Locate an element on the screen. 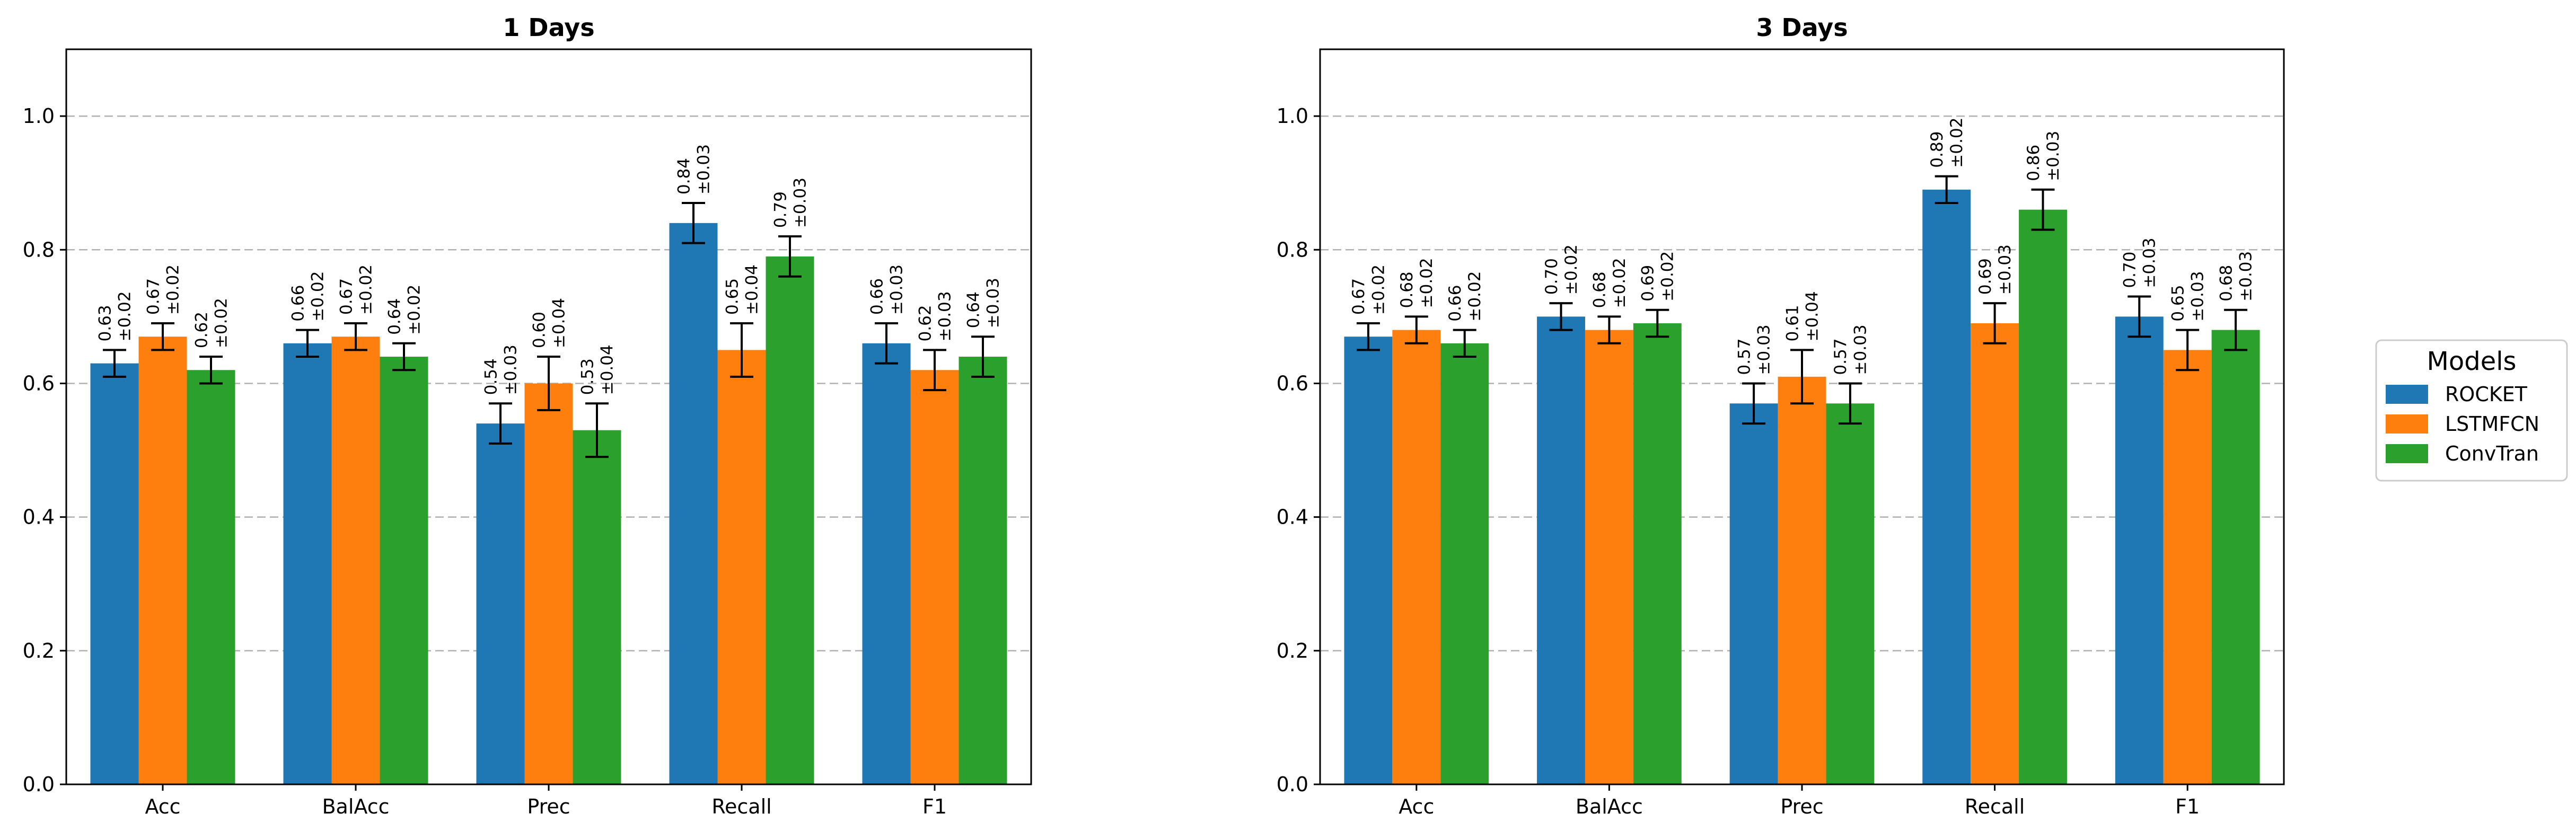 This screenshot has height=840, width=2576. chart-title: 3 Days is located at coordinates (1802, 27).